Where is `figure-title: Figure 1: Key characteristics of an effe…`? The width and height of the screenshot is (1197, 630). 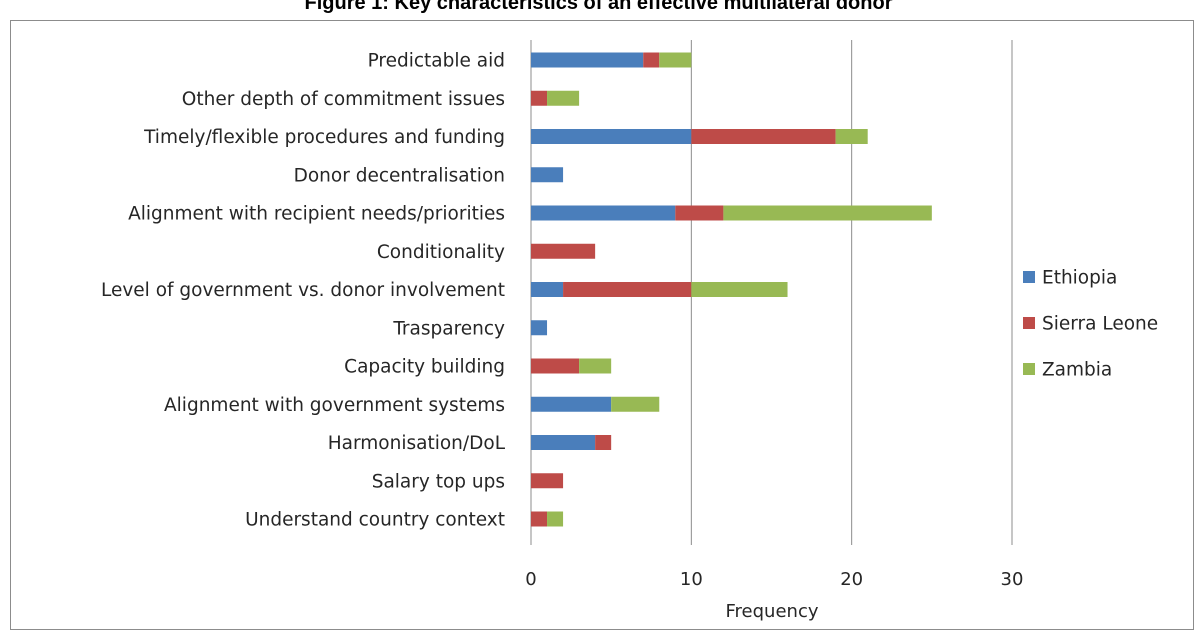
figure-title: Figure 1: Key characteristics of an effe… is located at coordinates (598, 7).